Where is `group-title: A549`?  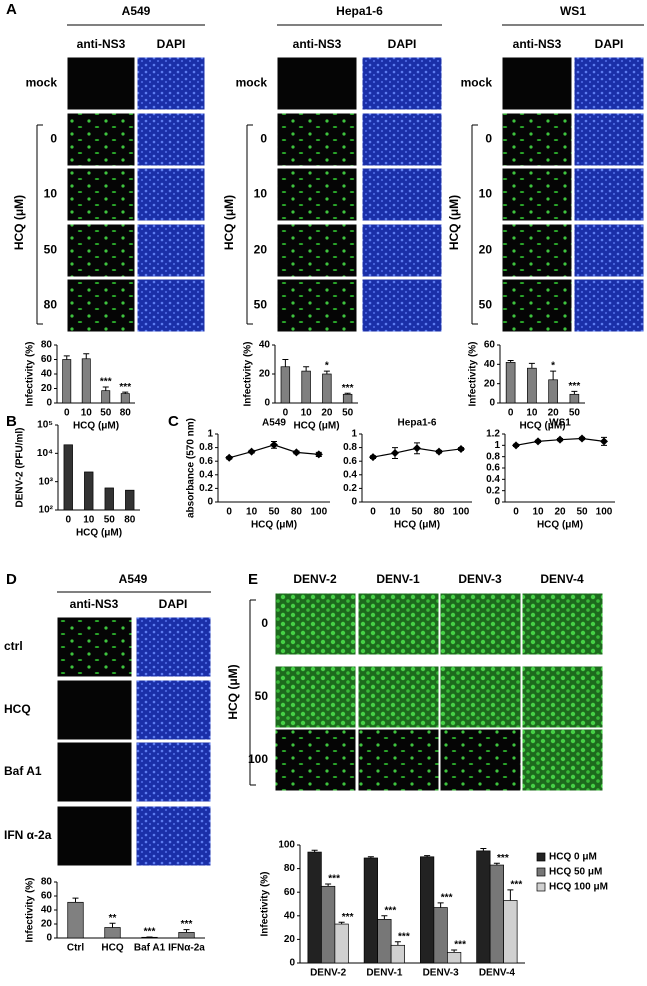
group-title: A549 is located at coordinates (136, 11).